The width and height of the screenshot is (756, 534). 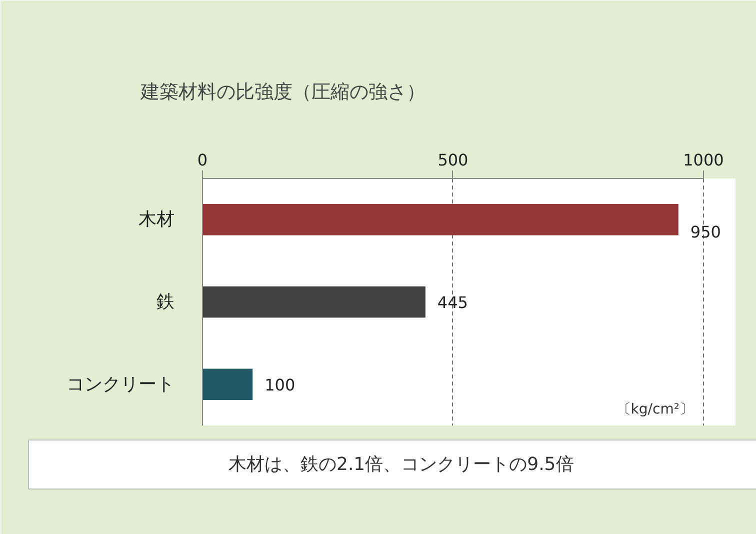 I want to click on data-label: 445, so click(x=452, y=302).